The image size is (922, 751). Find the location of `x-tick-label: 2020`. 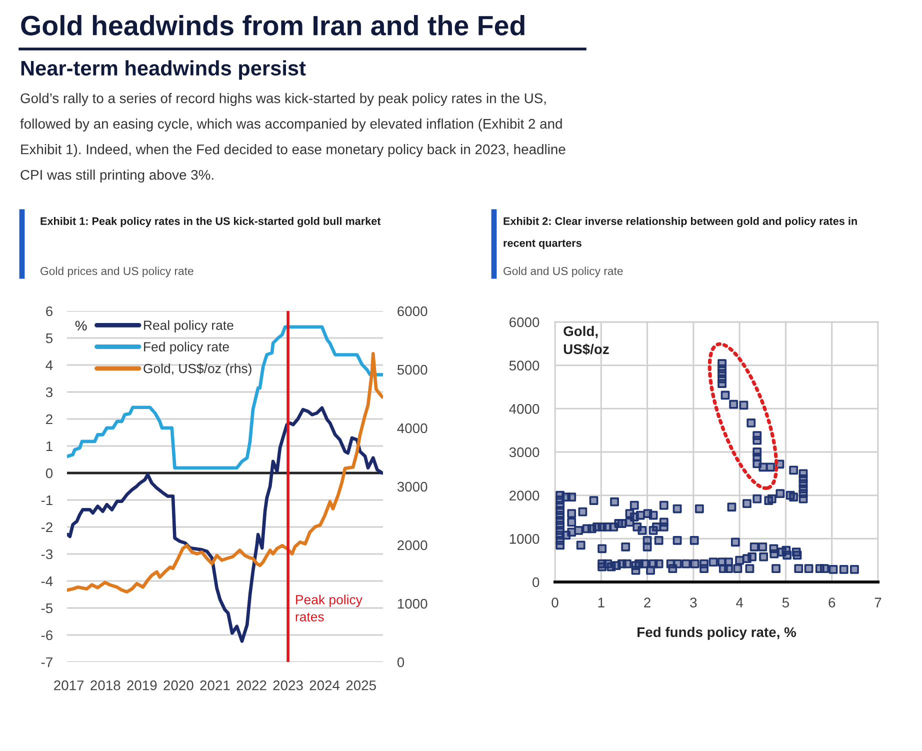

x-tick-label: 2020 is located at coordinates (179, 685).